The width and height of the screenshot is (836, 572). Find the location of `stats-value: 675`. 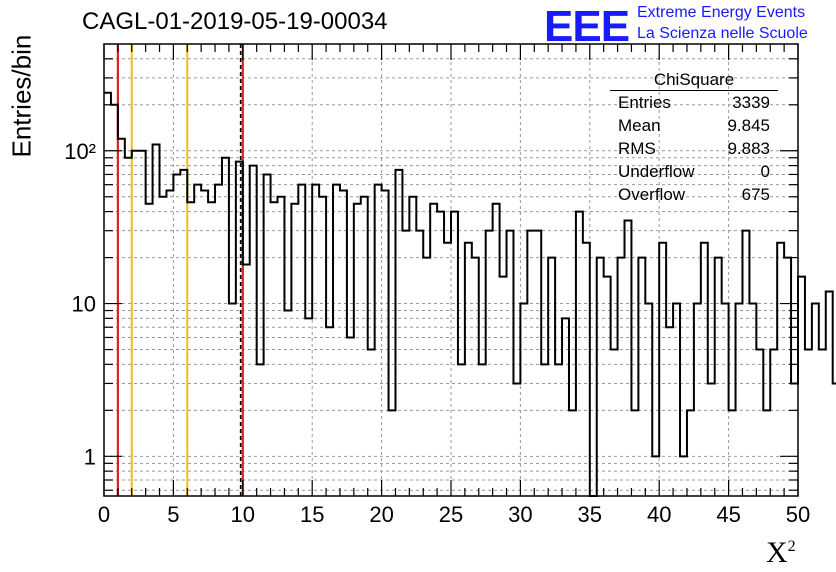

stats-value: 675 is located at coordinates (755, 194).